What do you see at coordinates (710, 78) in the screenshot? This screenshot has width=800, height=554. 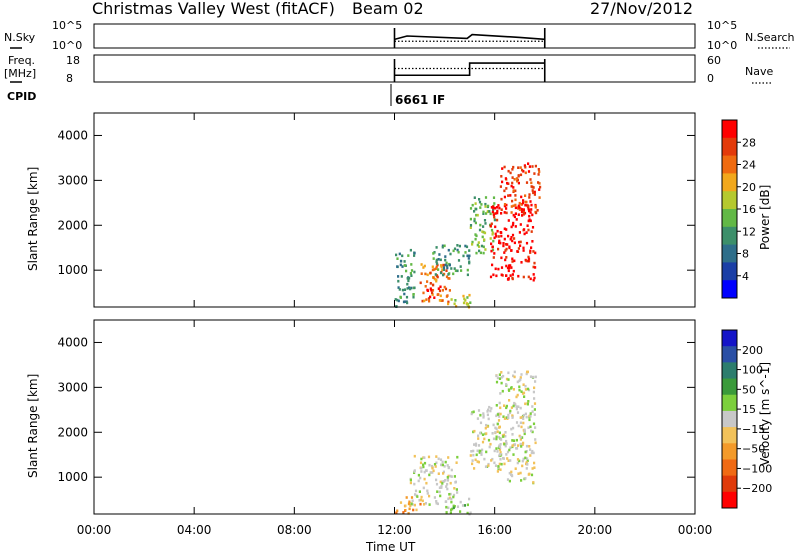 I see `freq-right-tick-bottom: 0` at bounding box center [710, 78].